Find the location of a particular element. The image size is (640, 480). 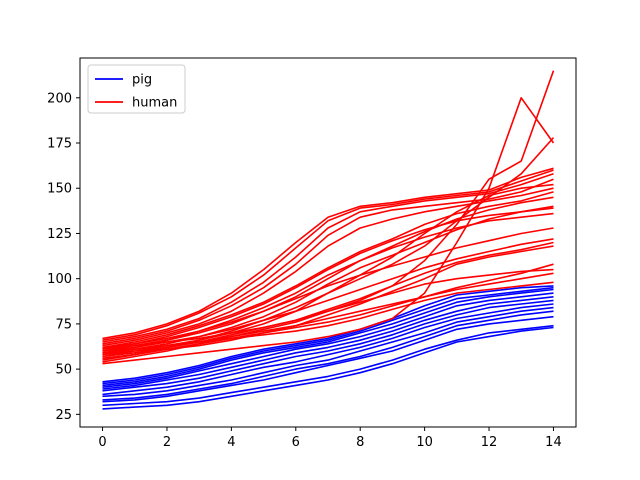

legend: pig human is located at coordinates (136, 89).